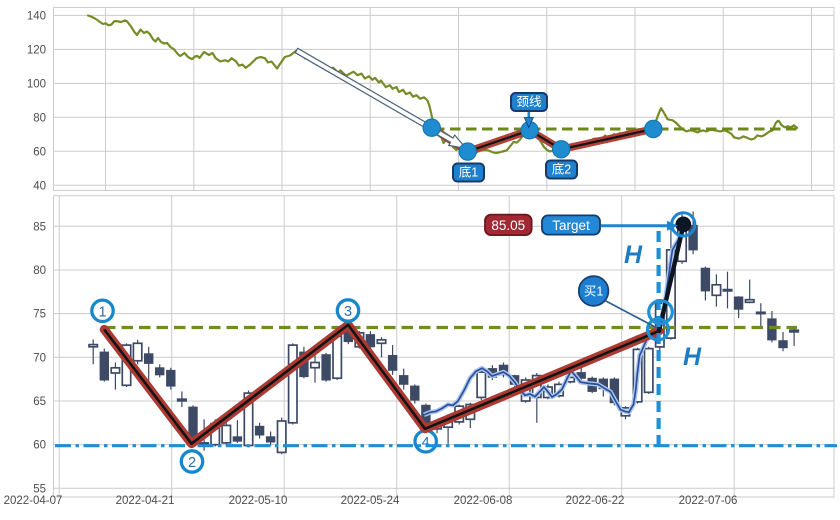 Image resolution: width=840 pixels, height=520 pixels. Describe the element at coordinates (370, 501) in the screenshot. I see `svg-text: 2022-05-24` at that location.